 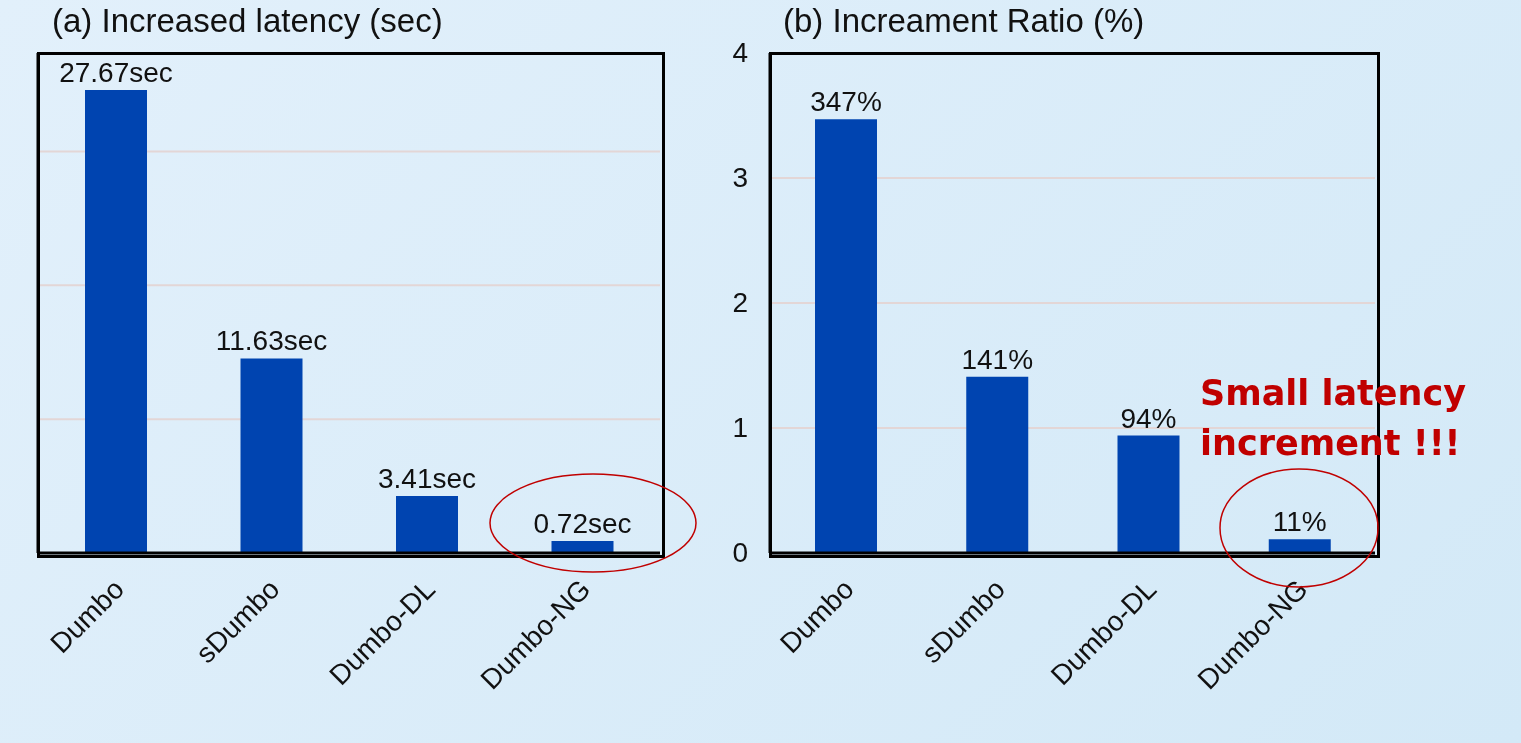 What do you see at coordinates (739, 178) in the screenshot?
I see `y-tick-label: 3` at bounding box center [739, 178].